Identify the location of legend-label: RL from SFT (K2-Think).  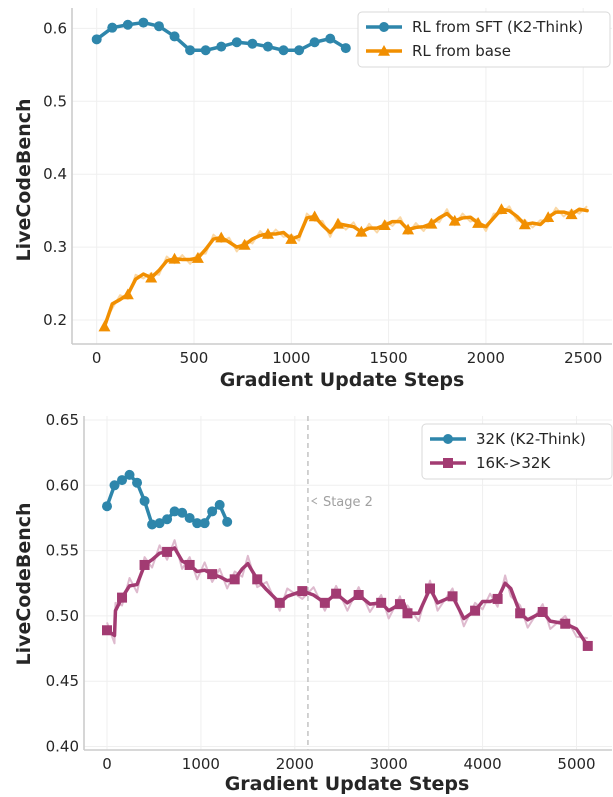
(497, 27).